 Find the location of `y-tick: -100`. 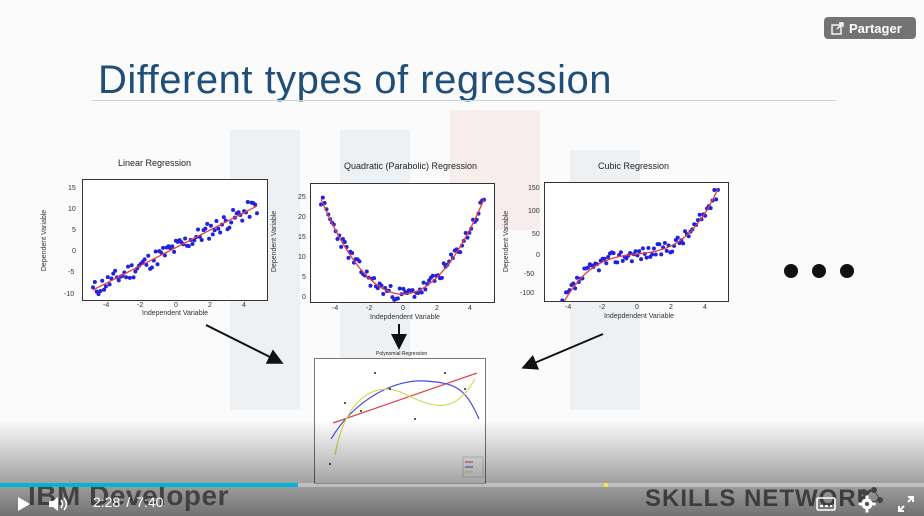

y-tick: -100 is located at coordinates (527, 293).